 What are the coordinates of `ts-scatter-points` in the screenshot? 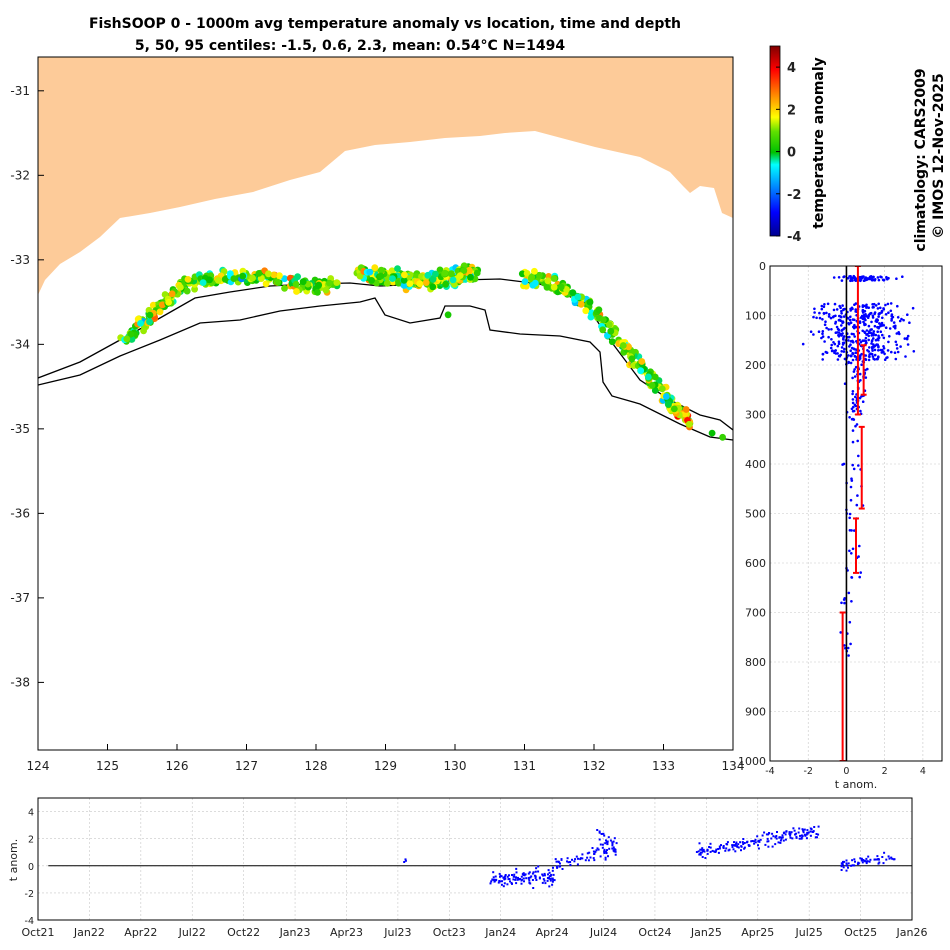 It's located at (649, 857).